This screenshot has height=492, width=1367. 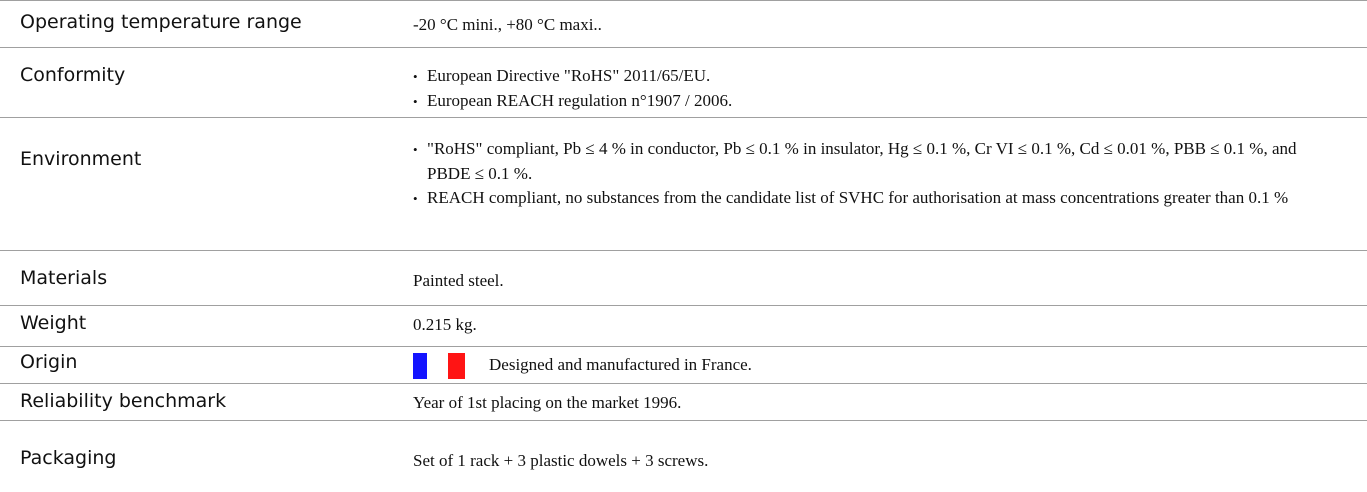 I want to click on spec-value: -20 °C mini., +80 °C maxi.., so click(x=878, y=25).